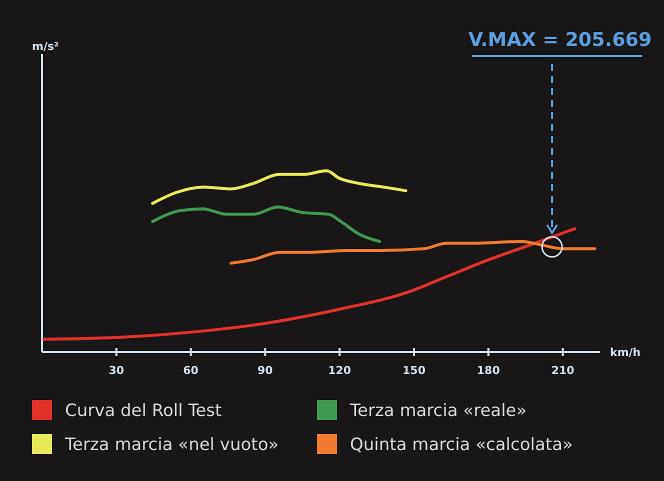 The width and height of the screenshot is (664, 481). I want to click on x-tick-label: 120, so click(340, 370).